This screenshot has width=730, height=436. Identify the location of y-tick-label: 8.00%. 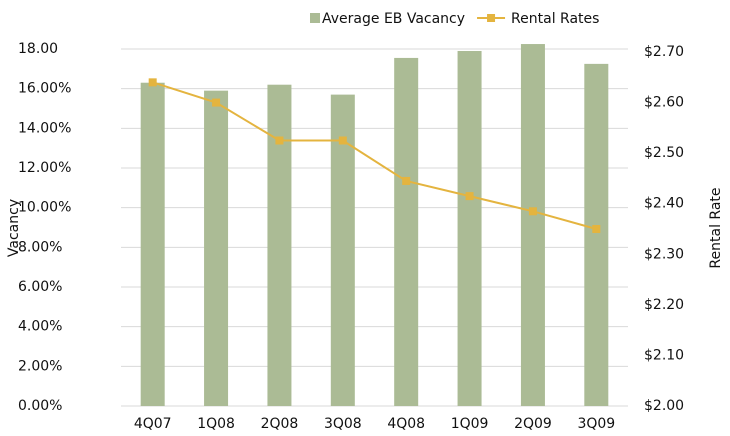
(40, 247).